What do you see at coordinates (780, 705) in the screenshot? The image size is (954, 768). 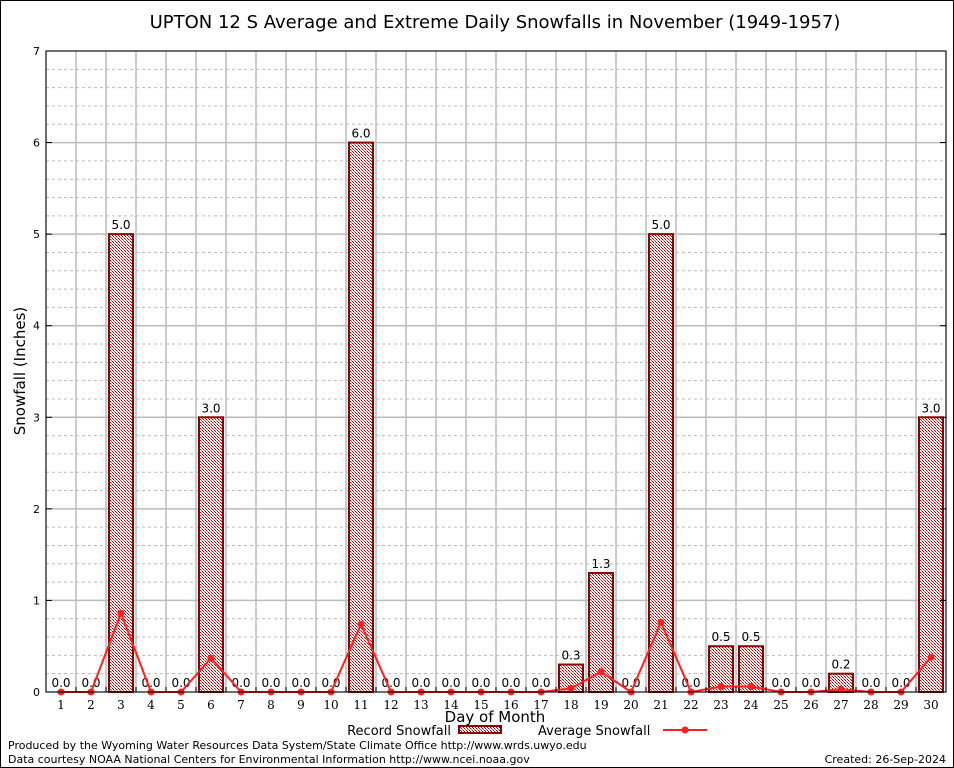 I see `x-tick-label: 25` at bounding box center [780, 705].